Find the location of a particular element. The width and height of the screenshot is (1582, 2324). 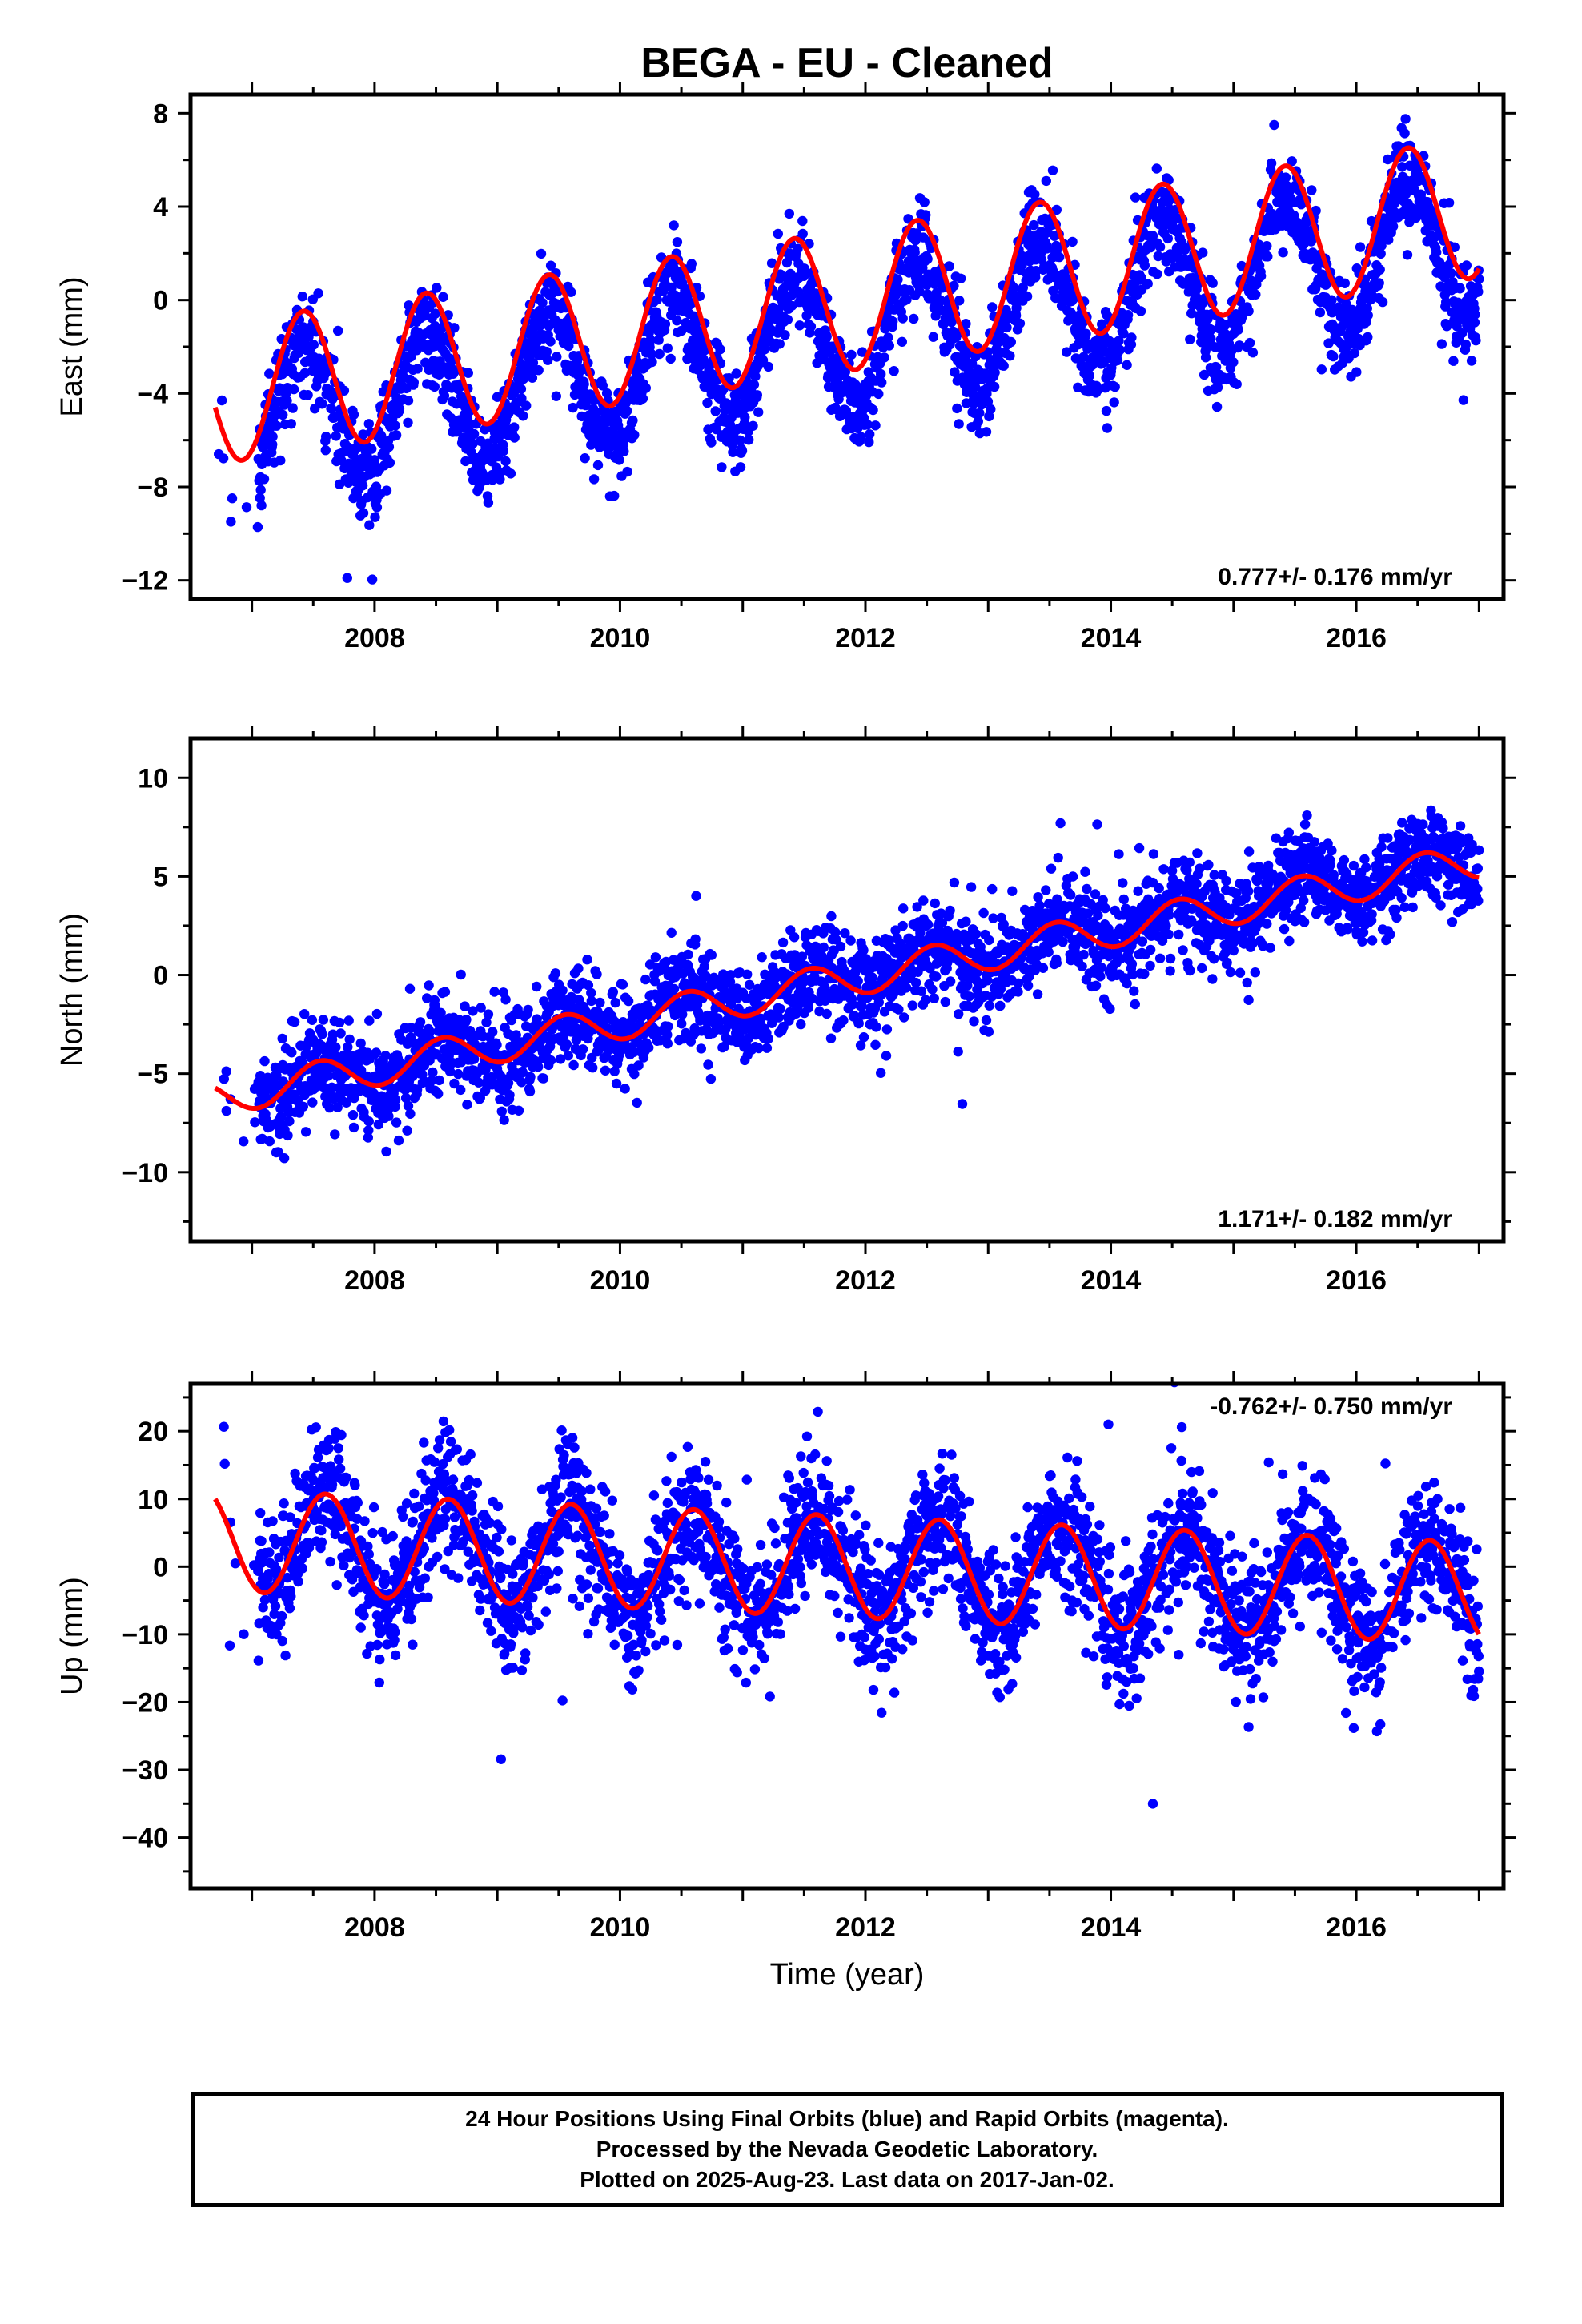

east-y-axis-label: East (mm) is located at coordinates (72, 346).